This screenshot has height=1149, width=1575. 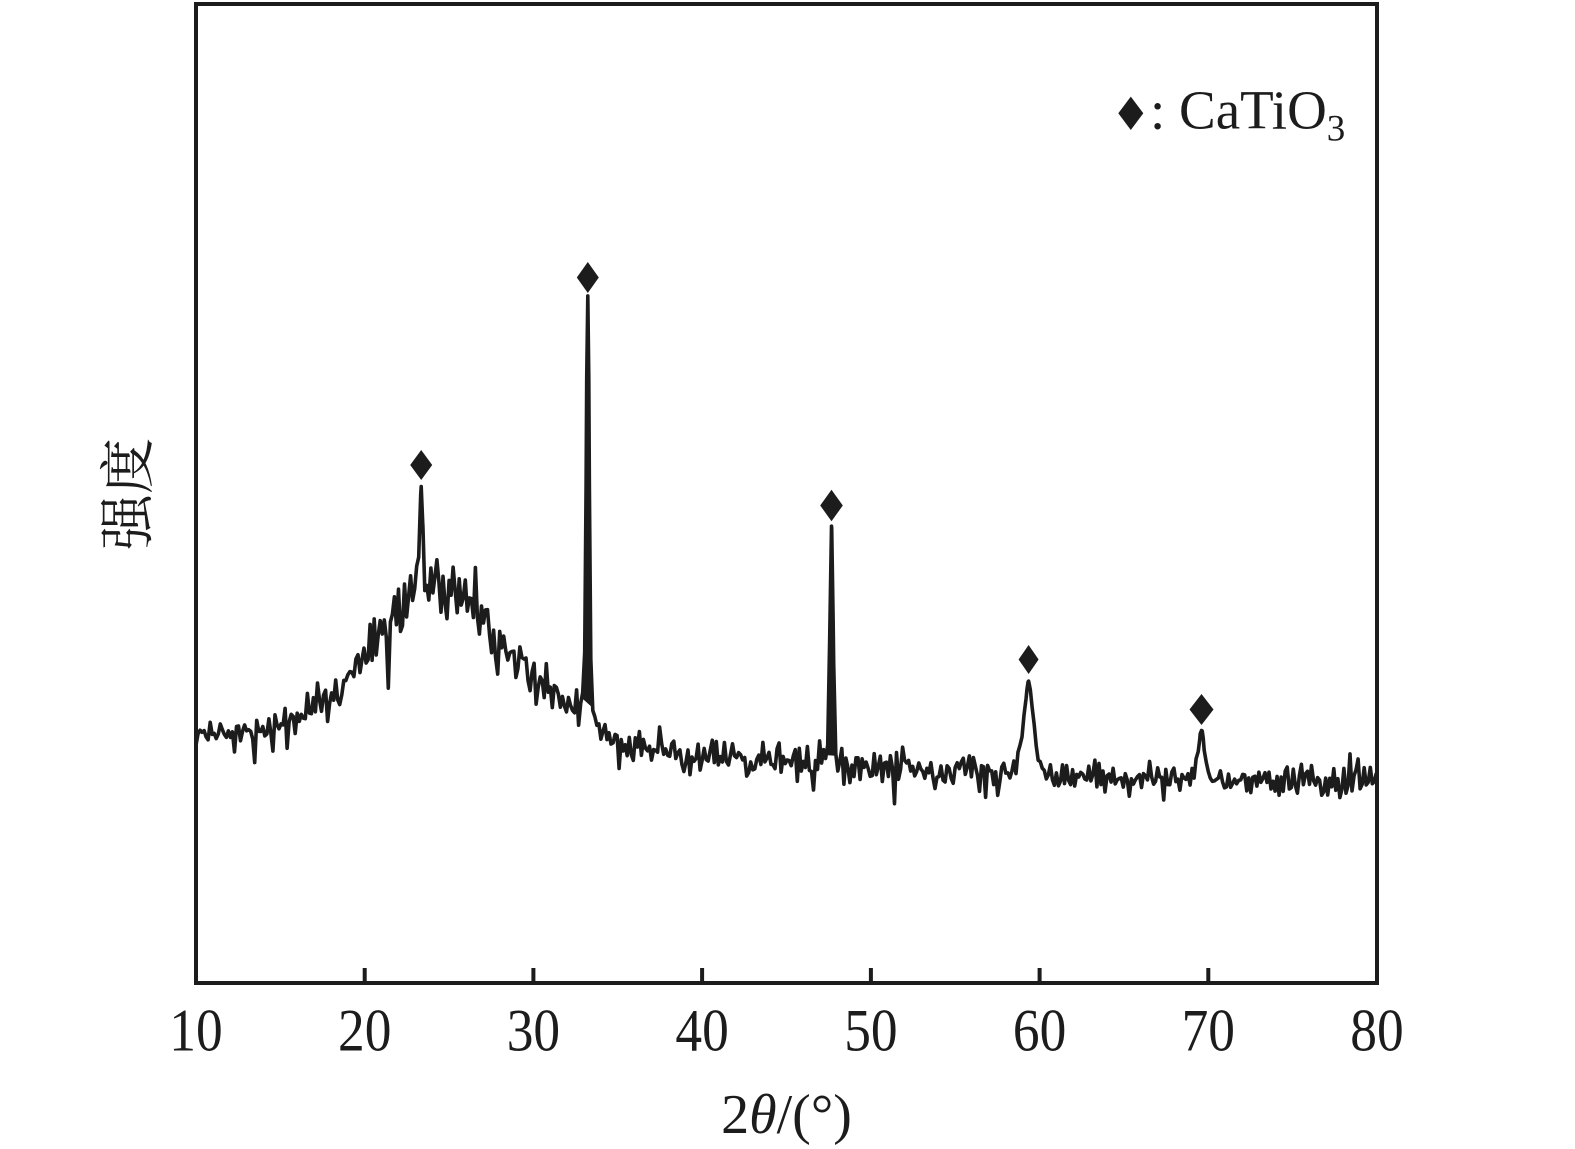 I want to click on svg-text: 2θ/(°), so click(x=786, y=1115).